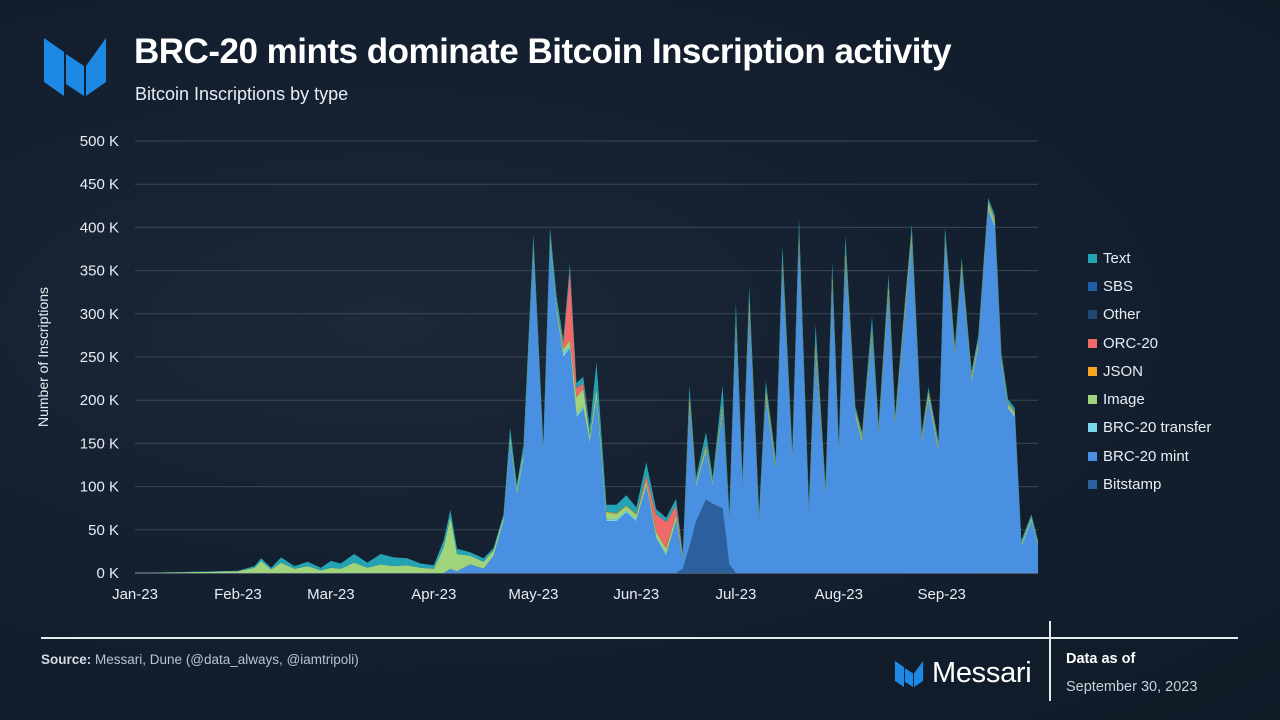 The height and width of the screenshot is (720, 1280). I want to click on legend-item: Text, so click(1149, 258).